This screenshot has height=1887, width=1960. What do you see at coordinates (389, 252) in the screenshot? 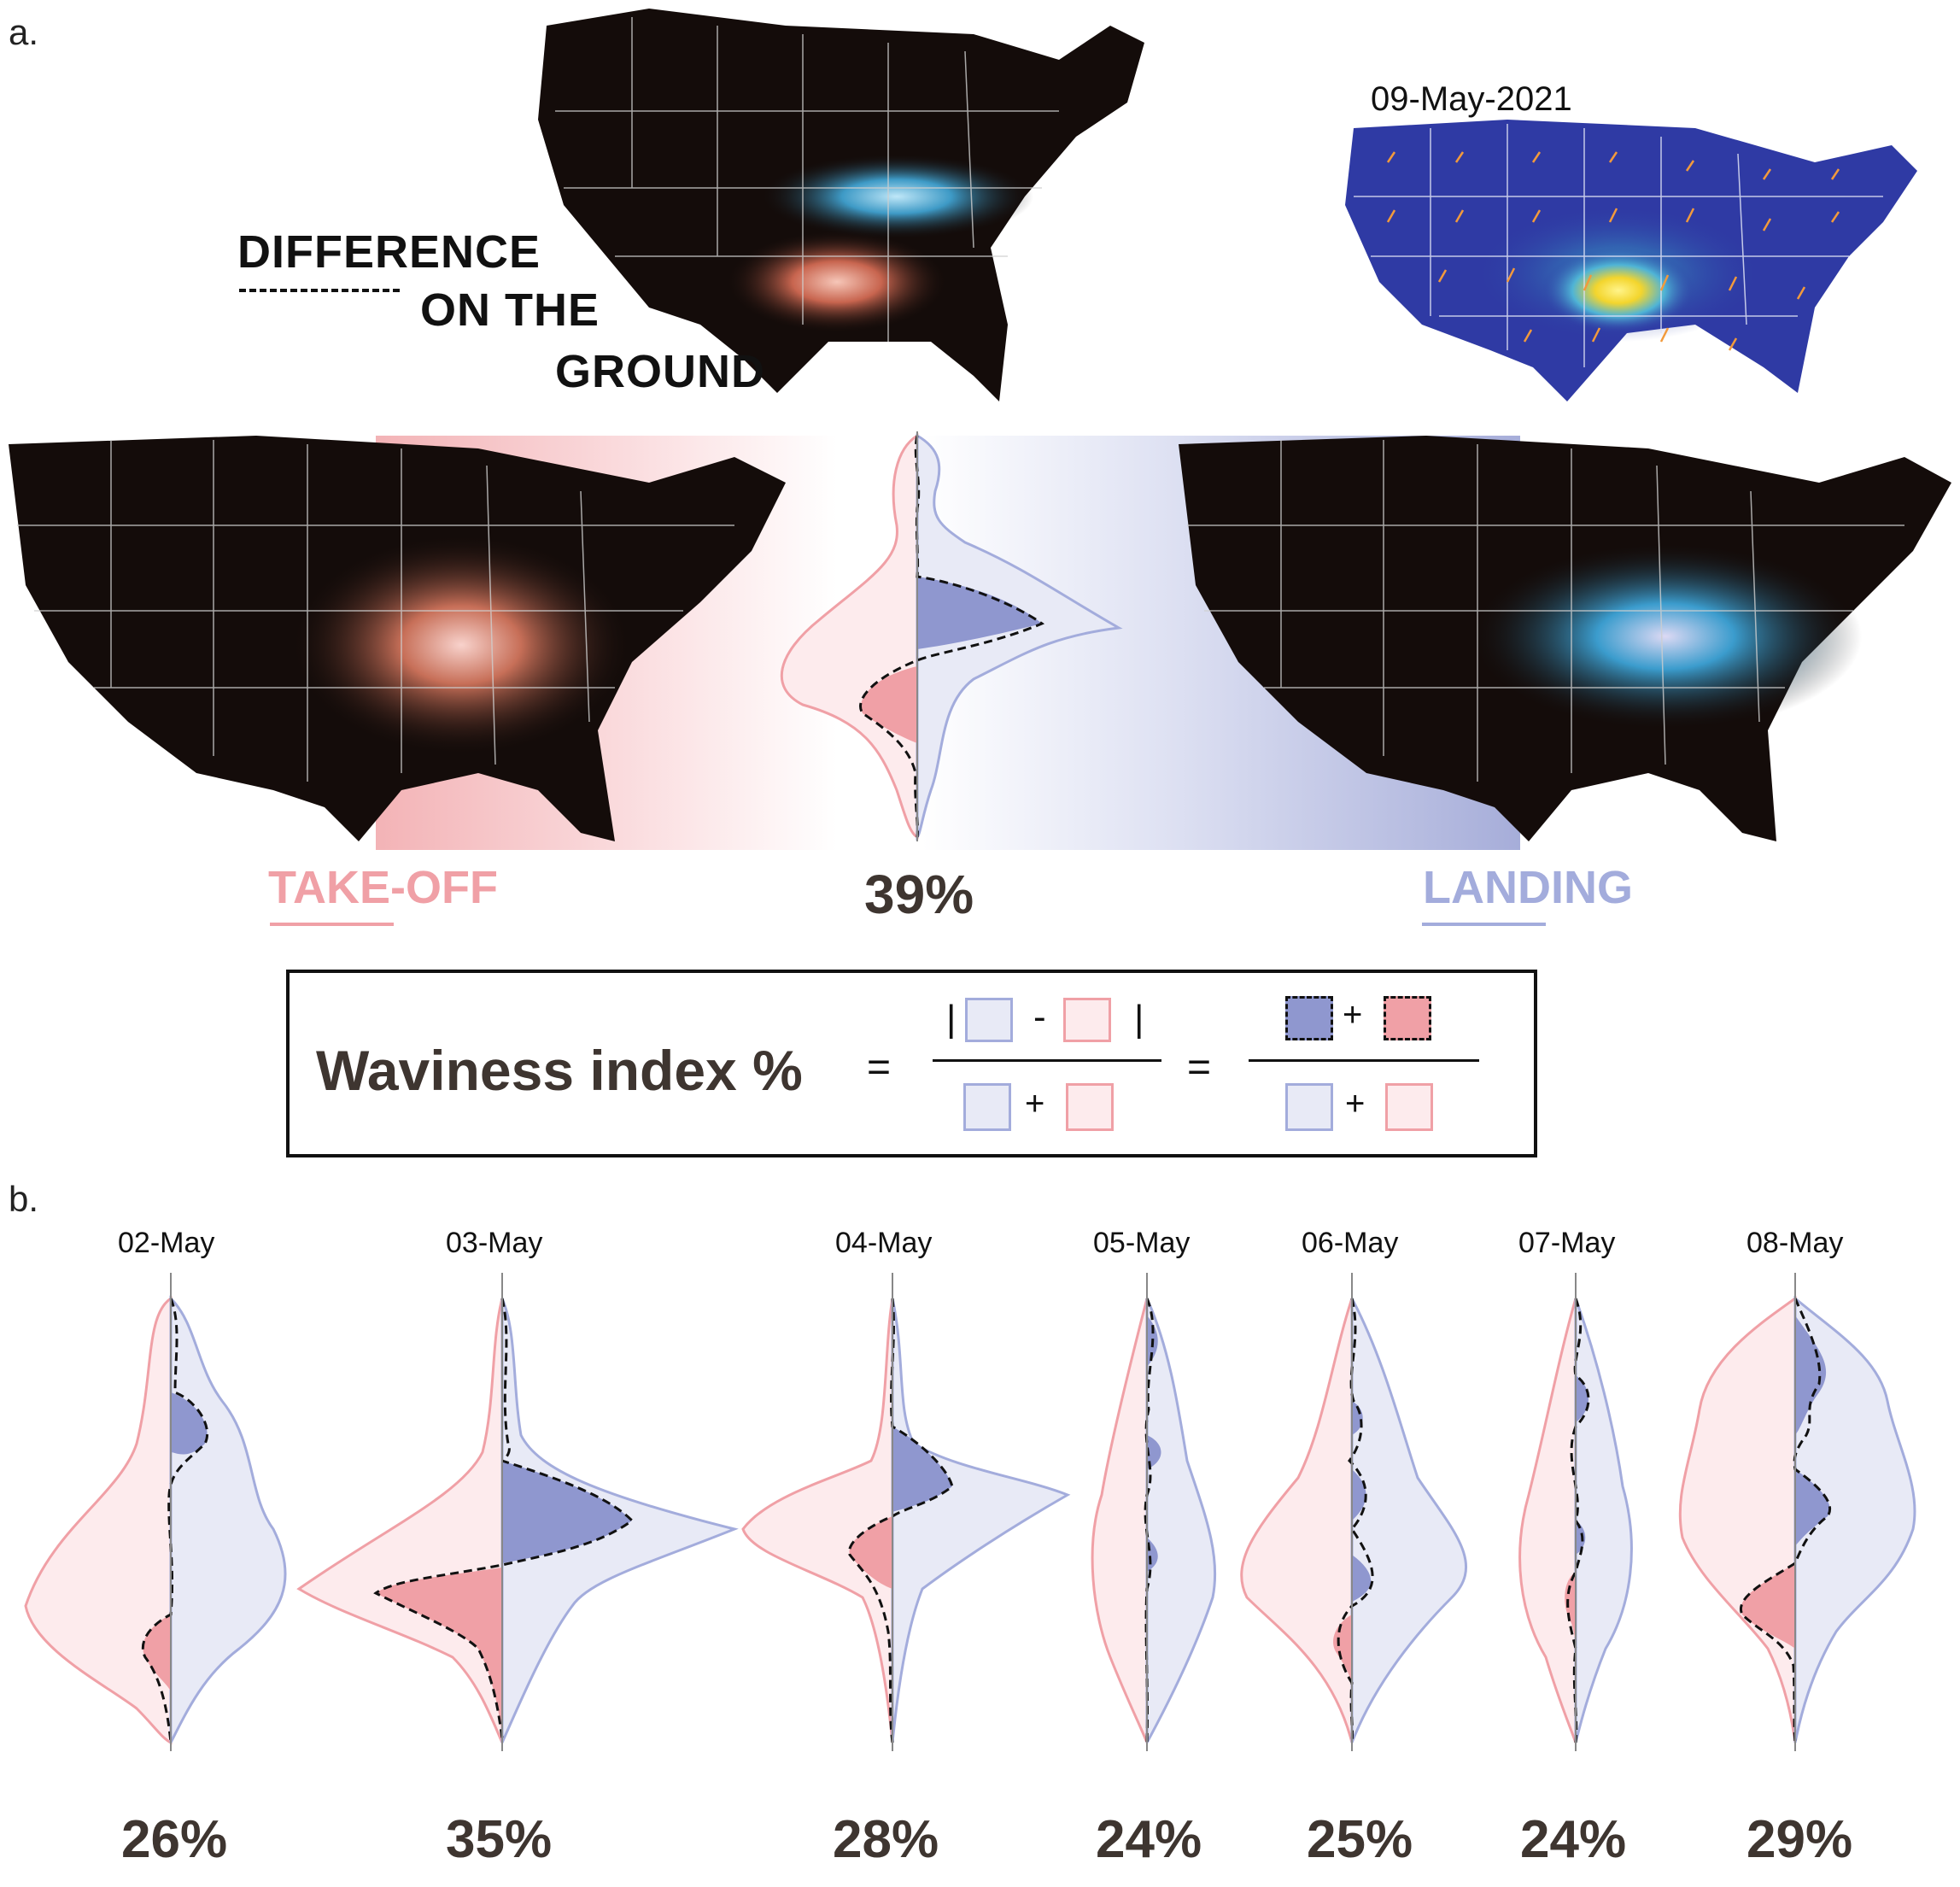
I see `difference-title-line-1: DIFFERENCE` at bounding box center [389, 252].